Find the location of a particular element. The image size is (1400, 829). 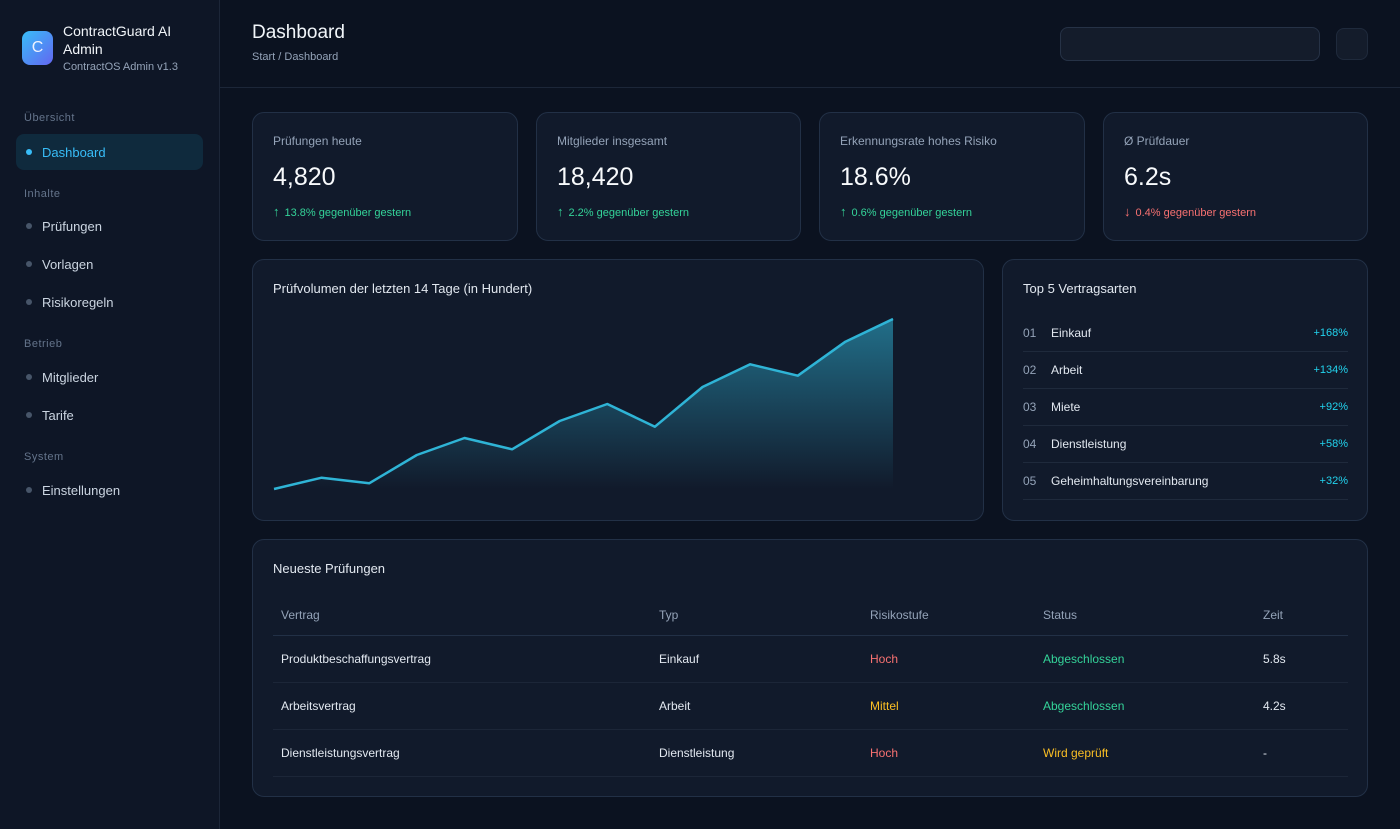

type-name: Arbeit is located at coordinates (1067, 370).